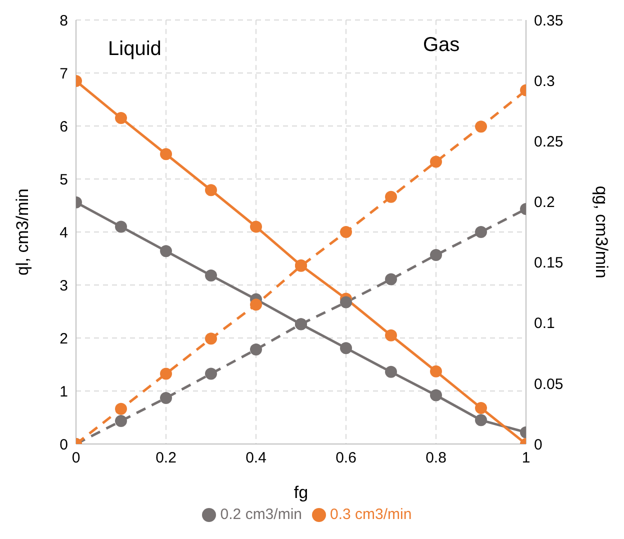  What do you see at coordinates (76, 458) in the screenshot?
I see `x-tick-label: 0` at bounding box center [76, 458].